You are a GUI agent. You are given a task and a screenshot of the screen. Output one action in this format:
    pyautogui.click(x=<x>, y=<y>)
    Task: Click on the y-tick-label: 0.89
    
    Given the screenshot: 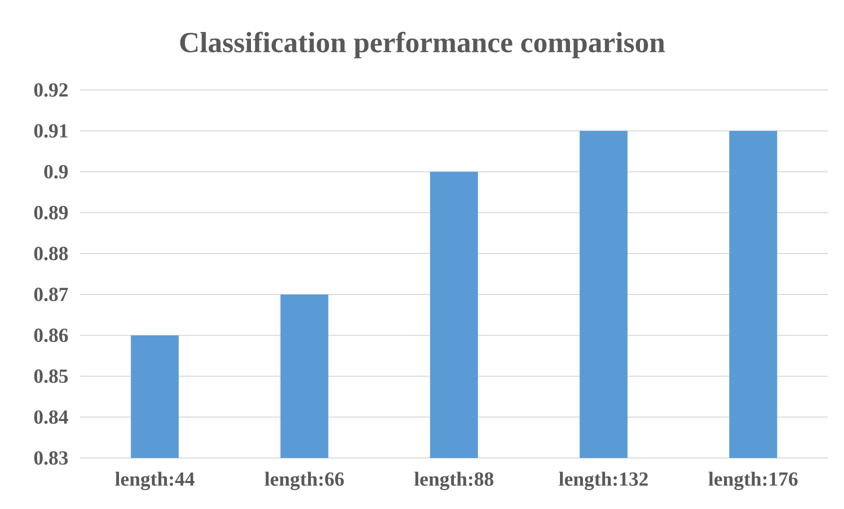 What is the action you would take?
    pyautogui.click(x=51, y=213)
    